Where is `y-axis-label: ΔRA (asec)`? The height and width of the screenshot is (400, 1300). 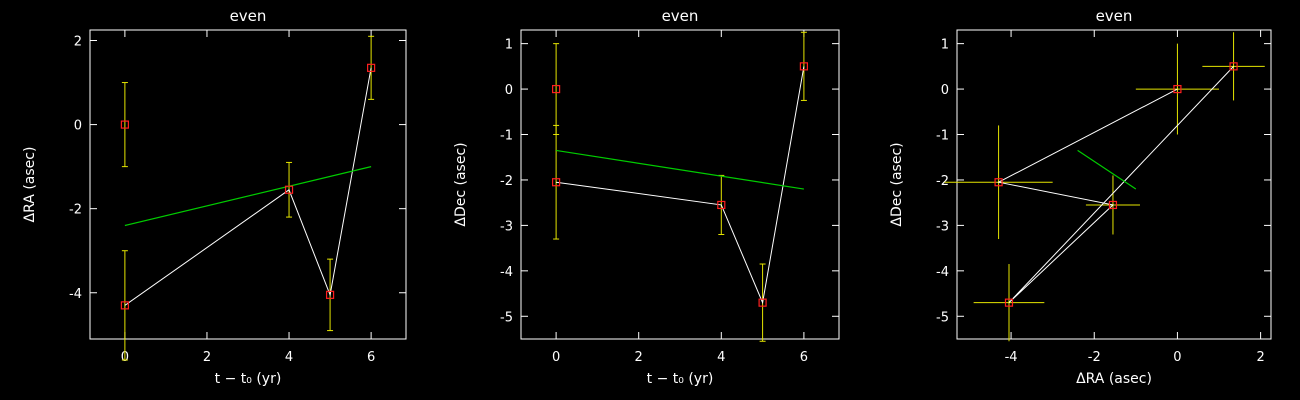 y-axis-label: ΔRA (asec) is located at coordinates (30, 185).